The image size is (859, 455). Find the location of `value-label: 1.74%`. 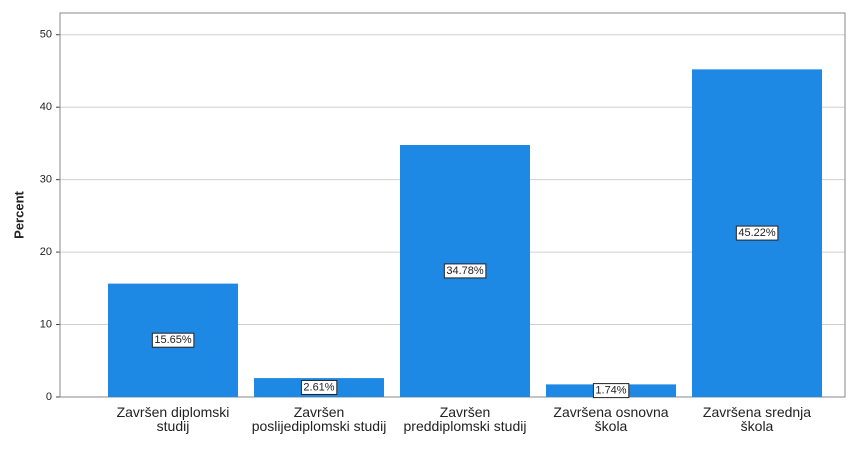

value-label: 1.74% is located at coordinates (610, 391).